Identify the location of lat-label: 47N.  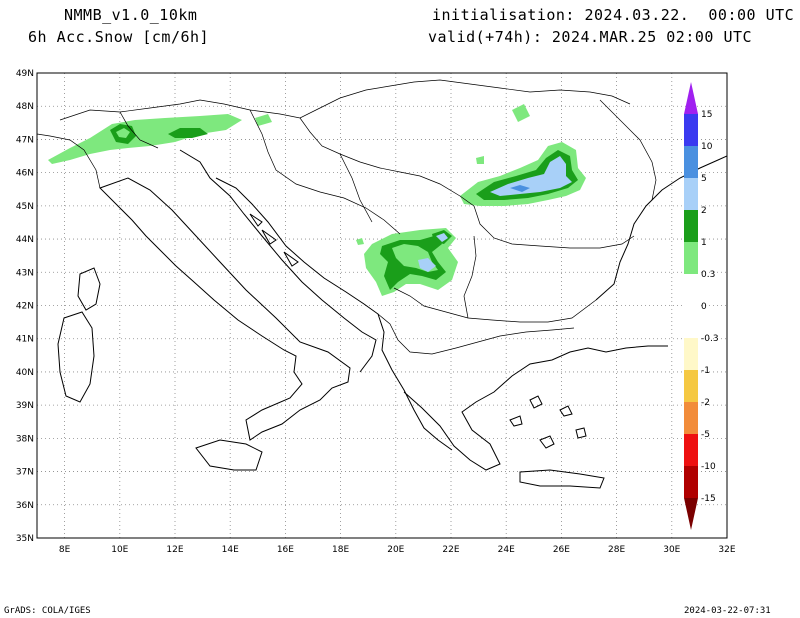
(25, 140).